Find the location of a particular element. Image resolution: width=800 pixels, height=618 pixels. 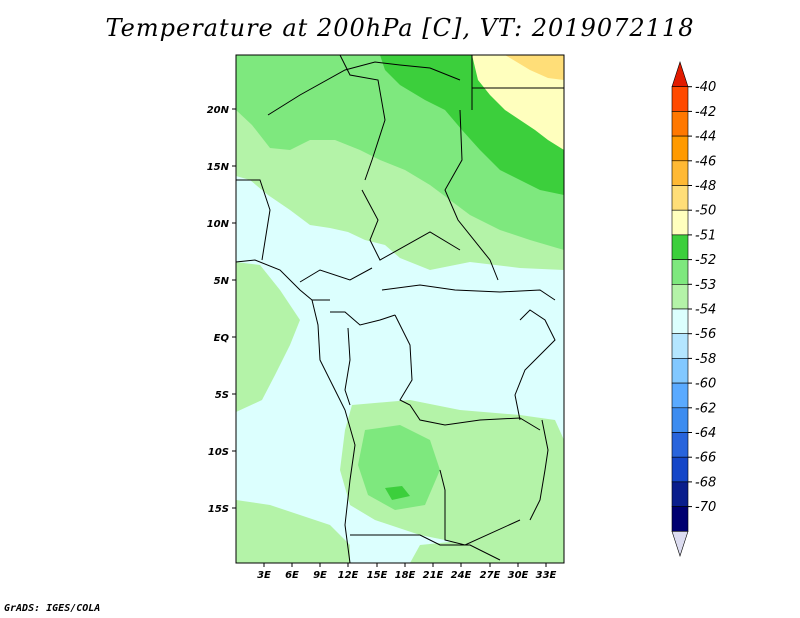

lat-label: 5N is located at coordinates (222, 281).